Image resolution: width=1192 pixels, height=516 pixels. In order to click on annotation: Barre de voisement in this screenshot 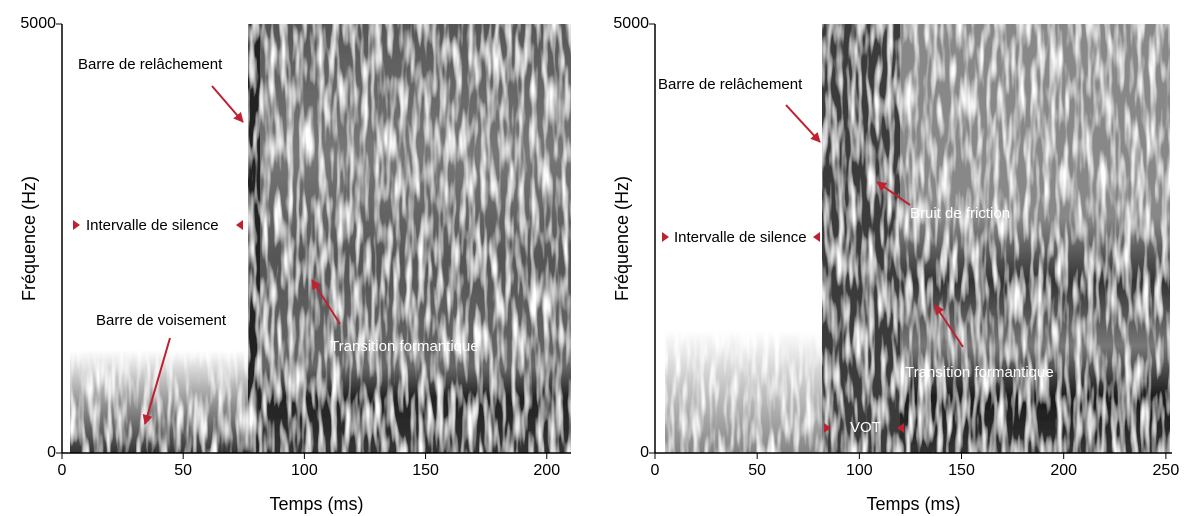, I will do `click(161, 320)`.